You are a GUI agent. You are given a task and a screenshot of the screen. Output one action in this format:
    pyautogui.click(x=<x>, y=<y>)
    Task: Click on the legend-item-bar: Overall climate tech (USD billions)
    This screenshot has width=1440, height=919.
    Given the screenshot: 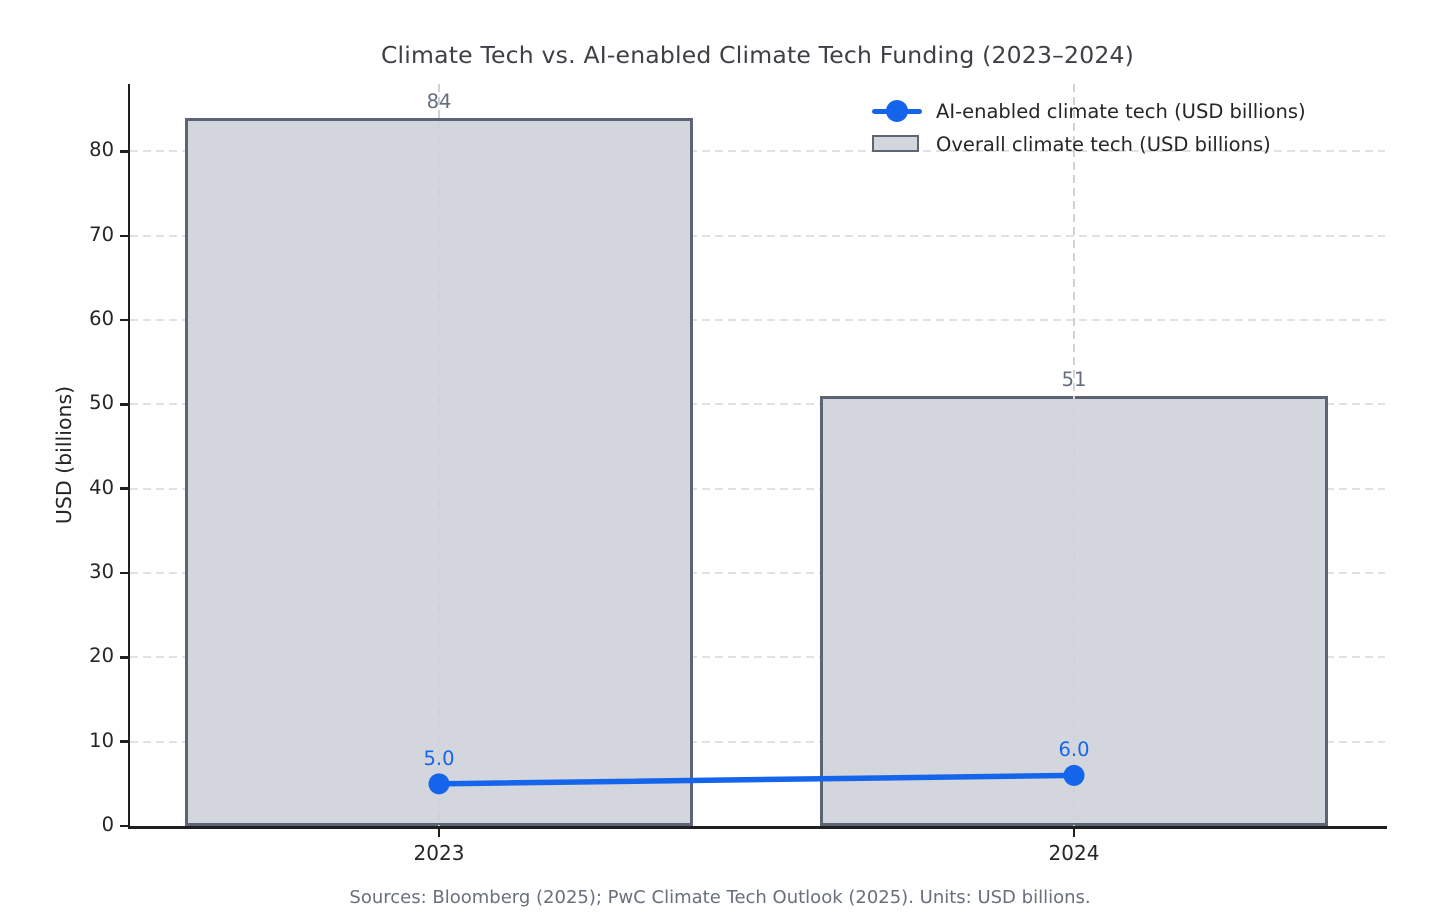 What is the action you would take?
    pyautogui.click(x=1089, y=144)
    